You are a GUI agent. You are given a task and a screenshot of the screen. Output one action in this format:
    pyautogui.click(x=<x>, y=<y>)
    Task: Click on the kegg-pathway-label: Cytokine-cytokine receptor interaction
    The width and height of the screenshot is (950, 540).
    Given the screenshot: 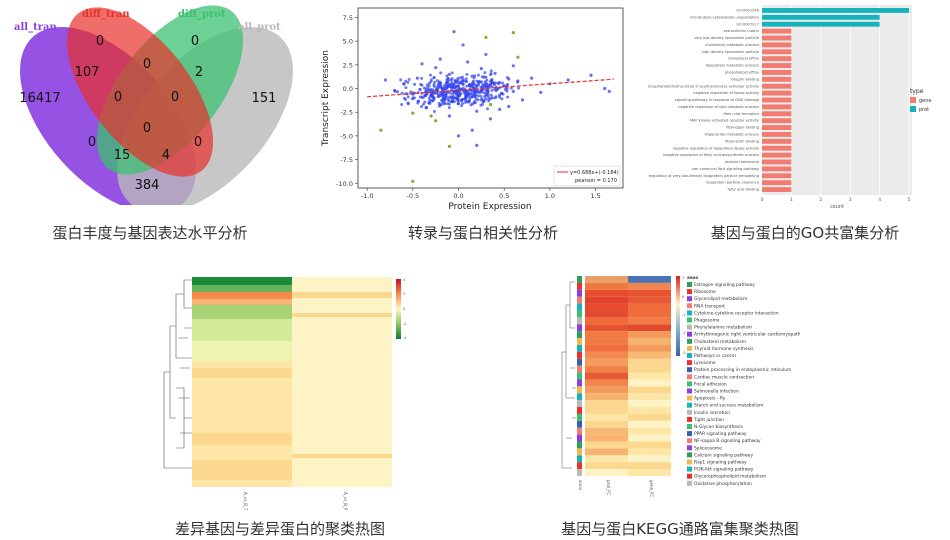 What is the action you would take?
    pyautogui.click(x=736, y=313)
    